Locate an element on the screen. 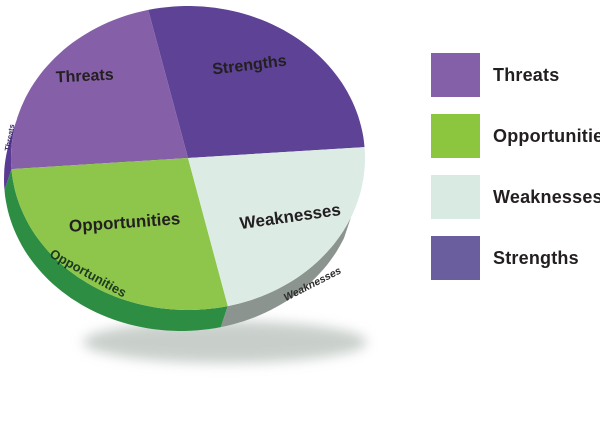 The height and width of the screenshot is (421, 600). slice-label-threats: Threats is located at coordinates (84, 77).